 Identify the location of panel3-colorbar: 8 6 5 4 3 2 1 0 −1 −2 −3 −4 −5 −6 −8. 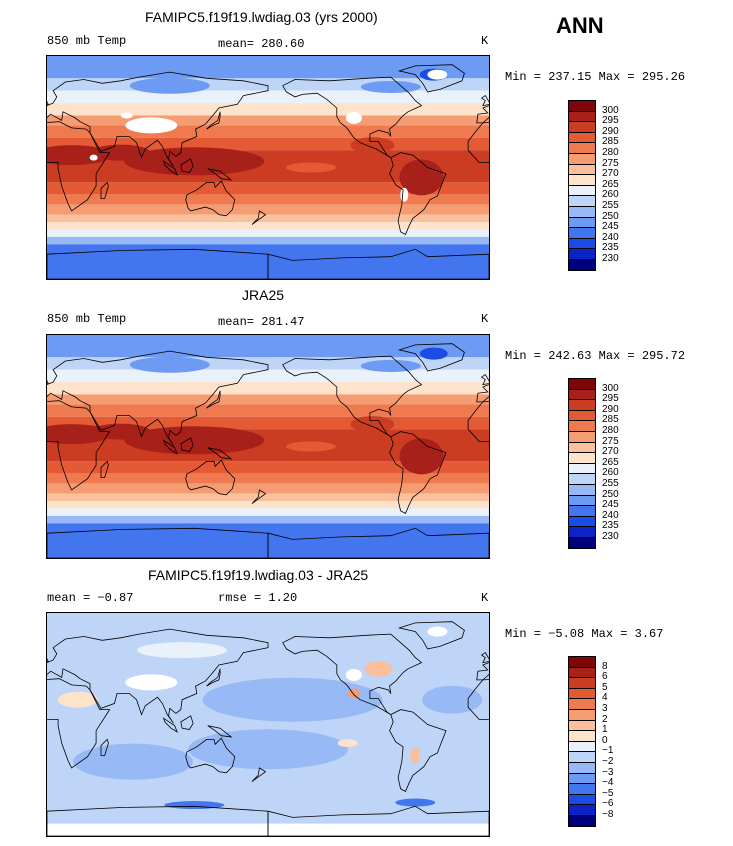
(598, 742).